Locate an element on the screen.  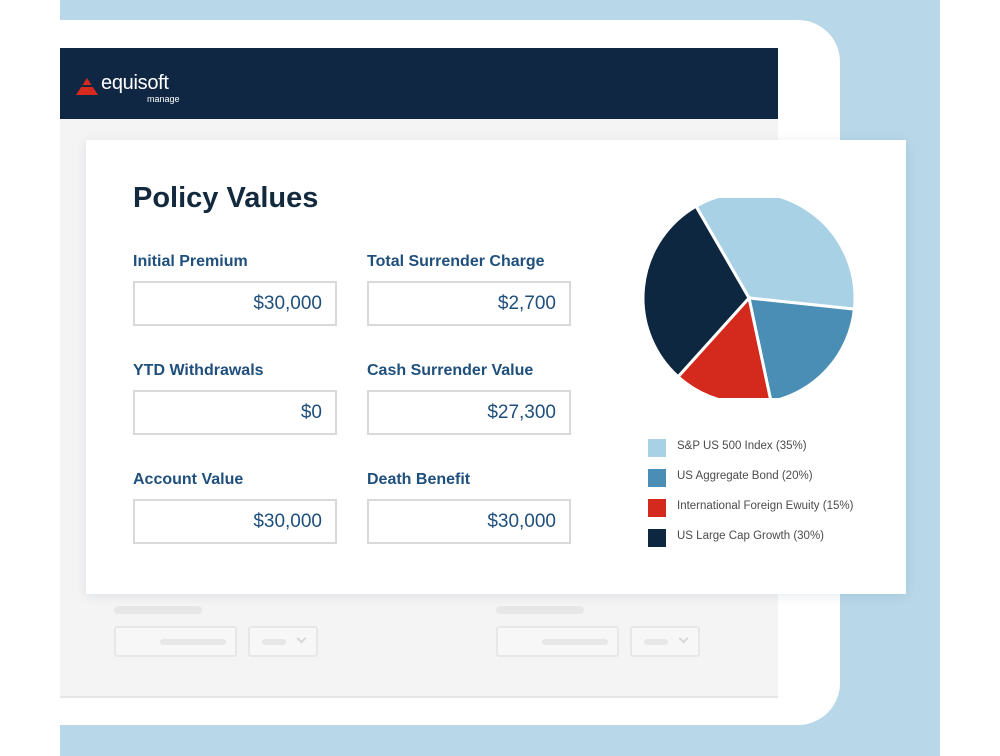
legend-label: US Aggregate Bond (20%) is located at coordinates (745, 476).